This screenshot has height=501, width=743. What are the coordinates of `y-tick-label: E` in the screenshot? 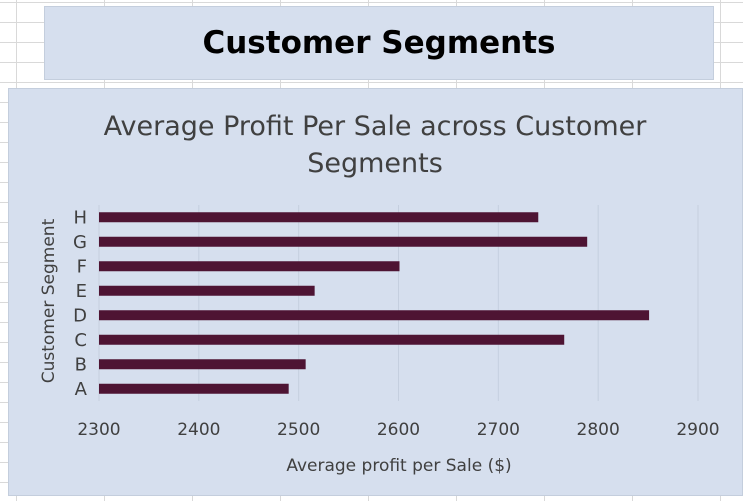 It's located at (81, 291).